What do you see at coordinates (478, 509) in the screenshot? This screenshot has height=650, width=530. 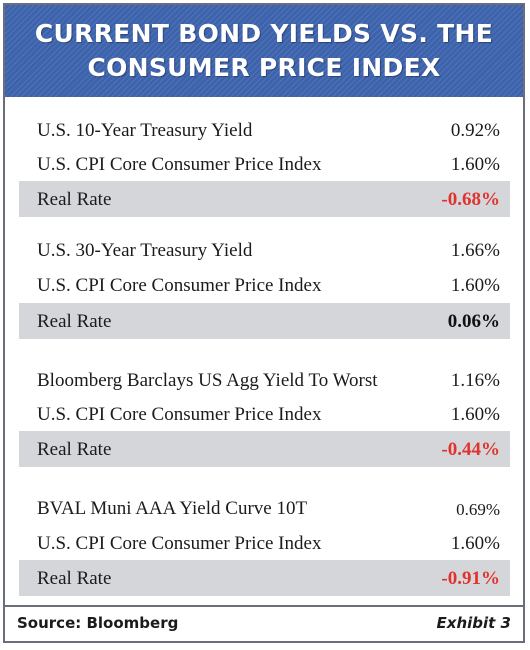 I see `row-value: 0.69%` at bounding box center [478, 509].